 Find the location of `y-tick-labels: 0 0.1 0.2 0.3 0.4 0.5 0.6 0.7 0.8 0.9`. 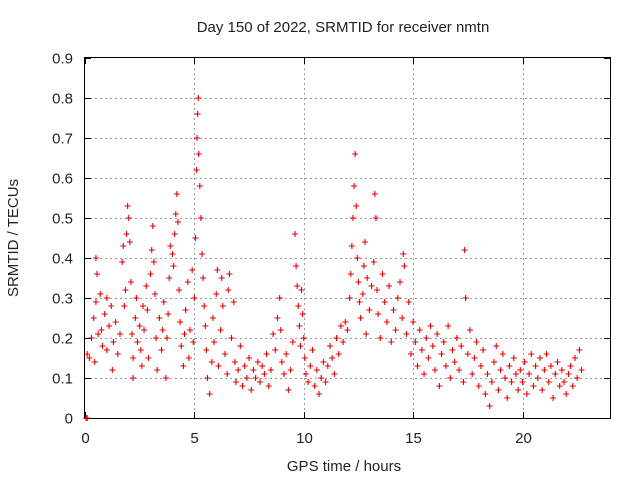

y-tick-labels: 0 0.1 0.2 0.3 0.4 0.5 0.6 0.7 0.8 0.9 is located at coordinates (62, 239).